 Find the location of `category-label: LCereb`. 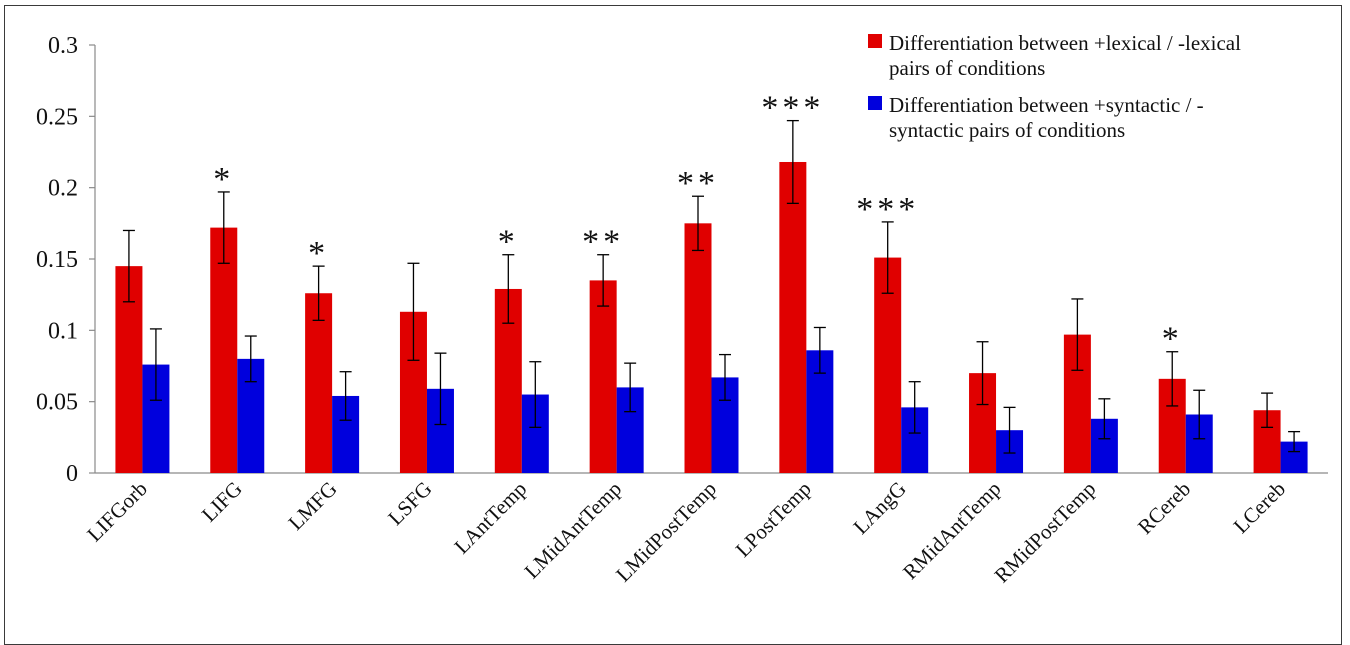

category-label: LCereb is located at coordinates (1260, 508).